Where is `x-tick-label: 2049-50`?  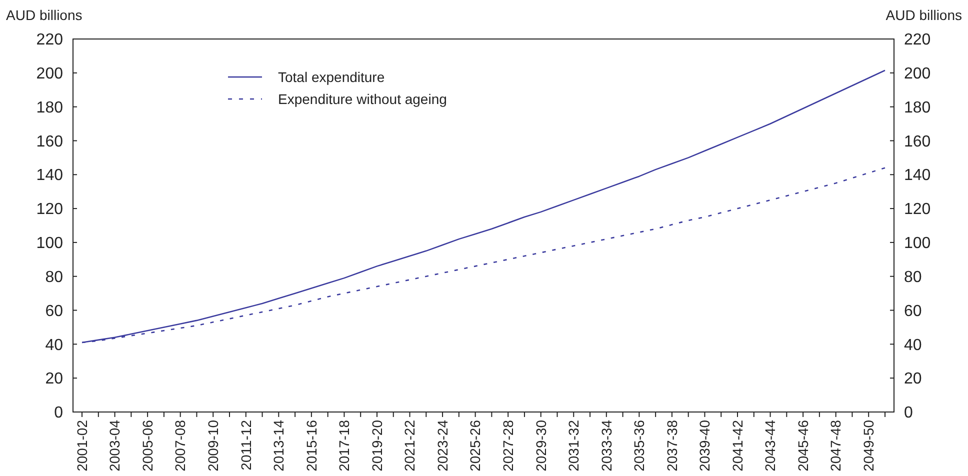
x-tick-label: 2049-50 is located at coordinates (868, 446).